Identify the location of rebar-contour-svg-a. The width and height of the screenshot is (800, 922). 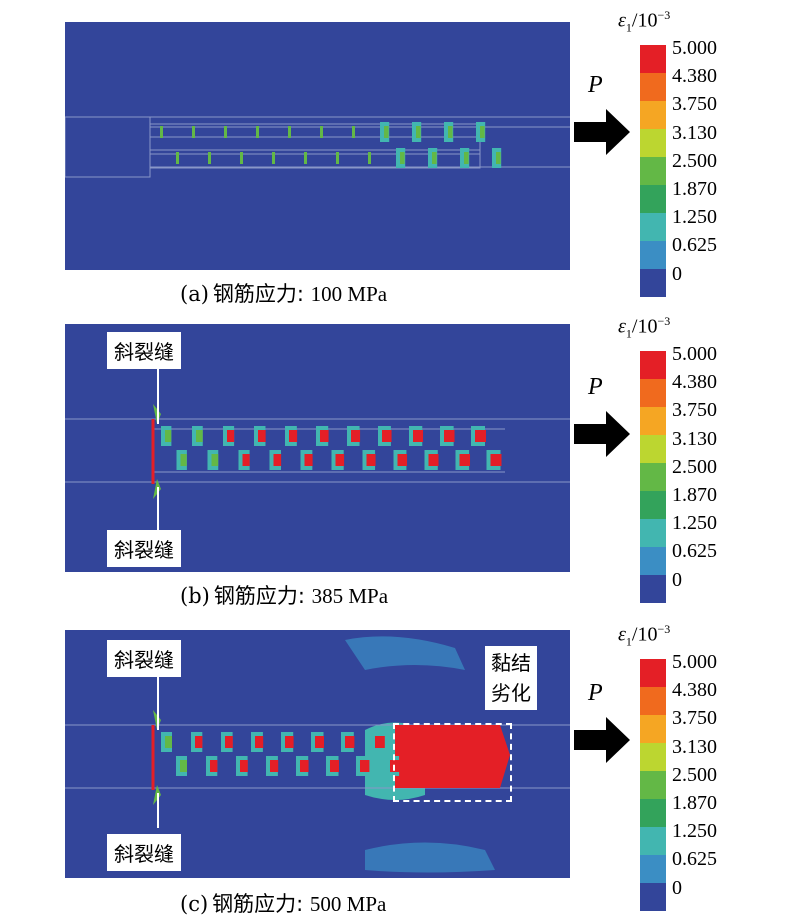
(317, 147).